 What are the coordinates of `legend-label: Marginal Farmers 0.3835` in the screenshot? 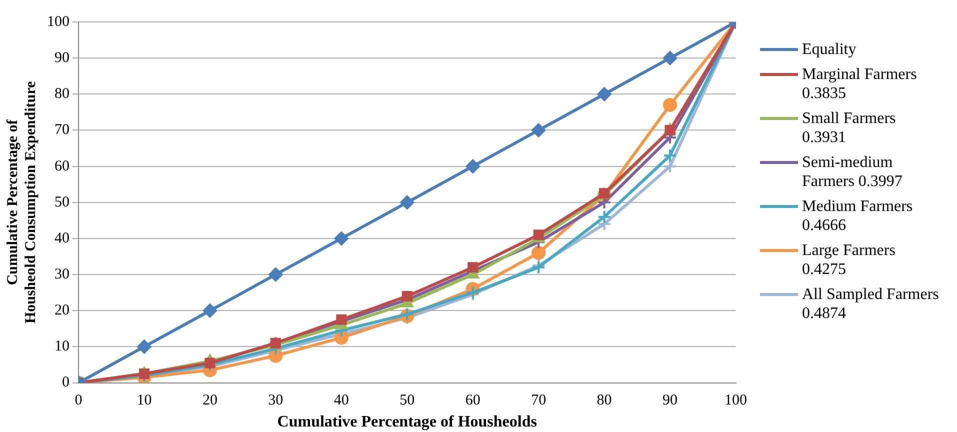 It's located at (860, 84).